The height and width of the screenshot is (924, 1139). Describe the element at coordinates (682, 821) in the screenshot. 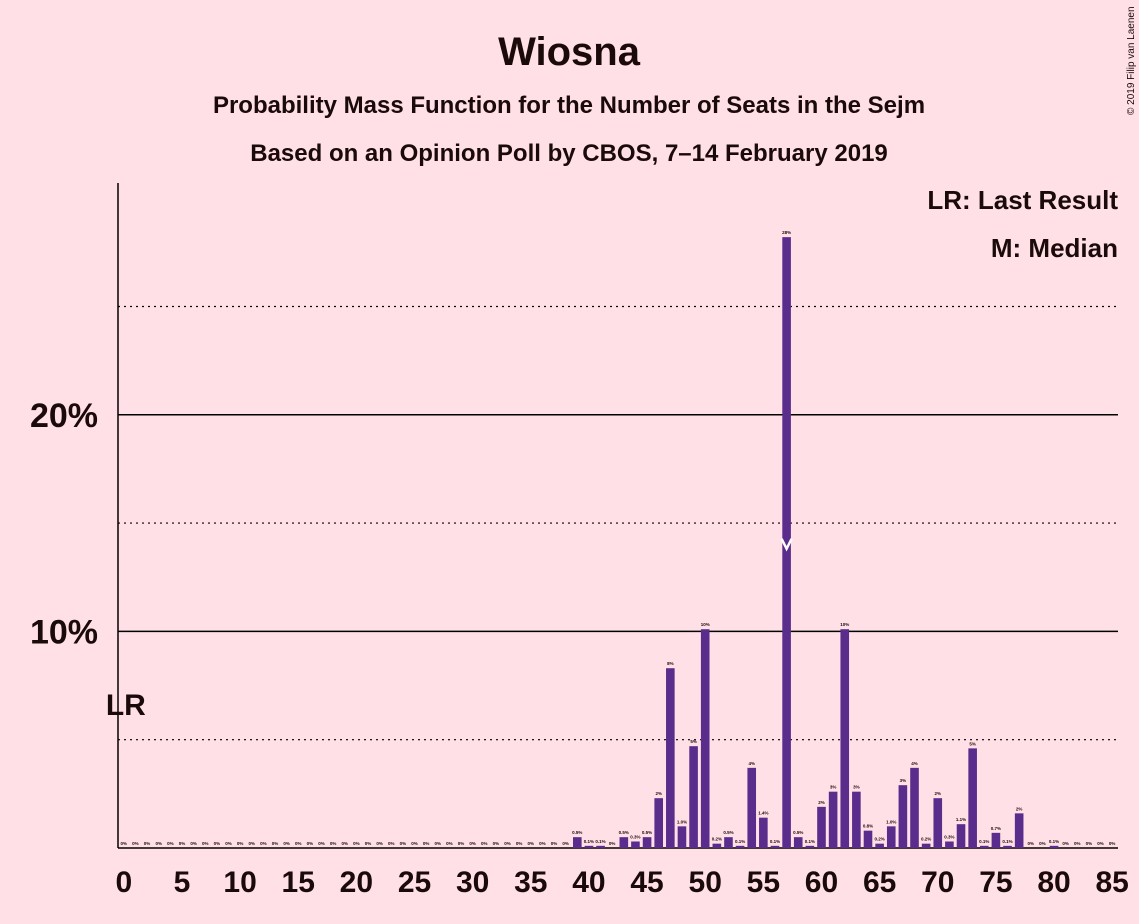

I see `data-label: 1.0%` at that location.